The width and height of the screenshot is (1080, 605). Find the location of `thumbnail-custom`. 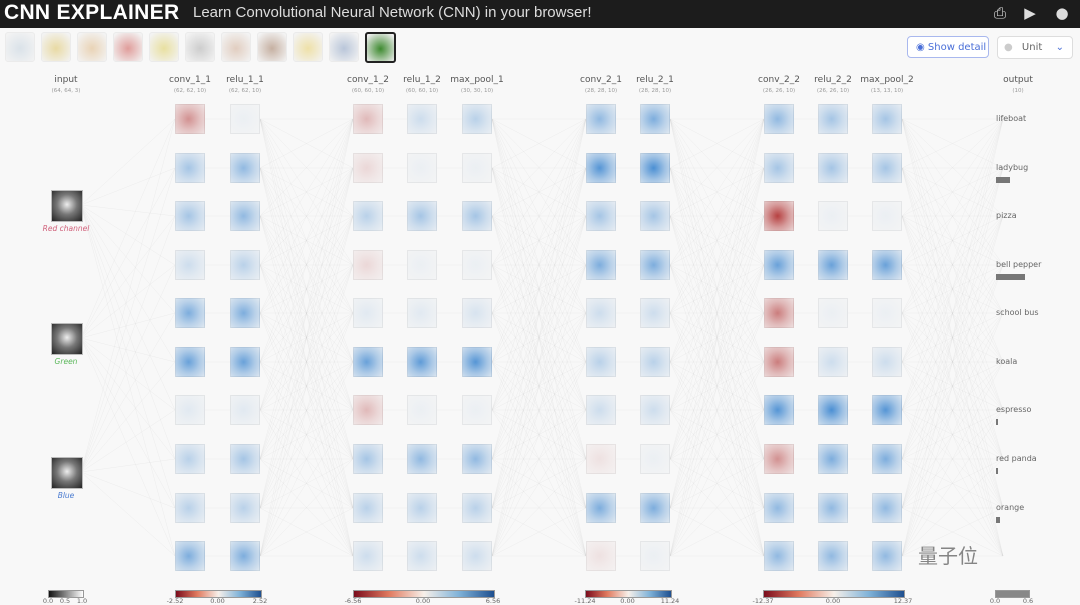

thumbnail-custom is located at coordinates (380, 47).